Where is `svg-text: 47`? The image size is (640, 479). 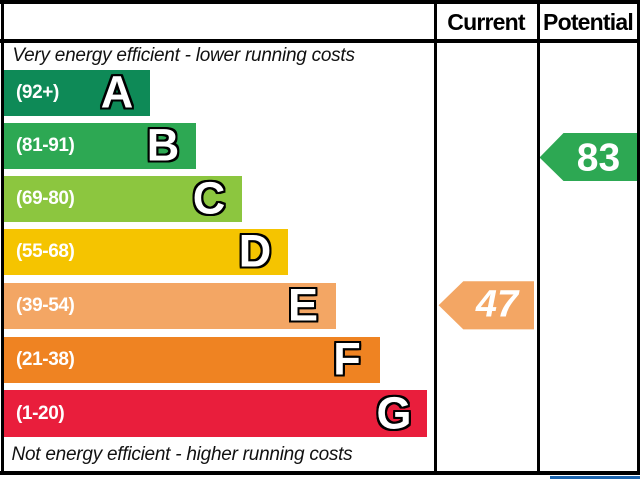 svg-text: 47 is located at coordinates (497, 305).